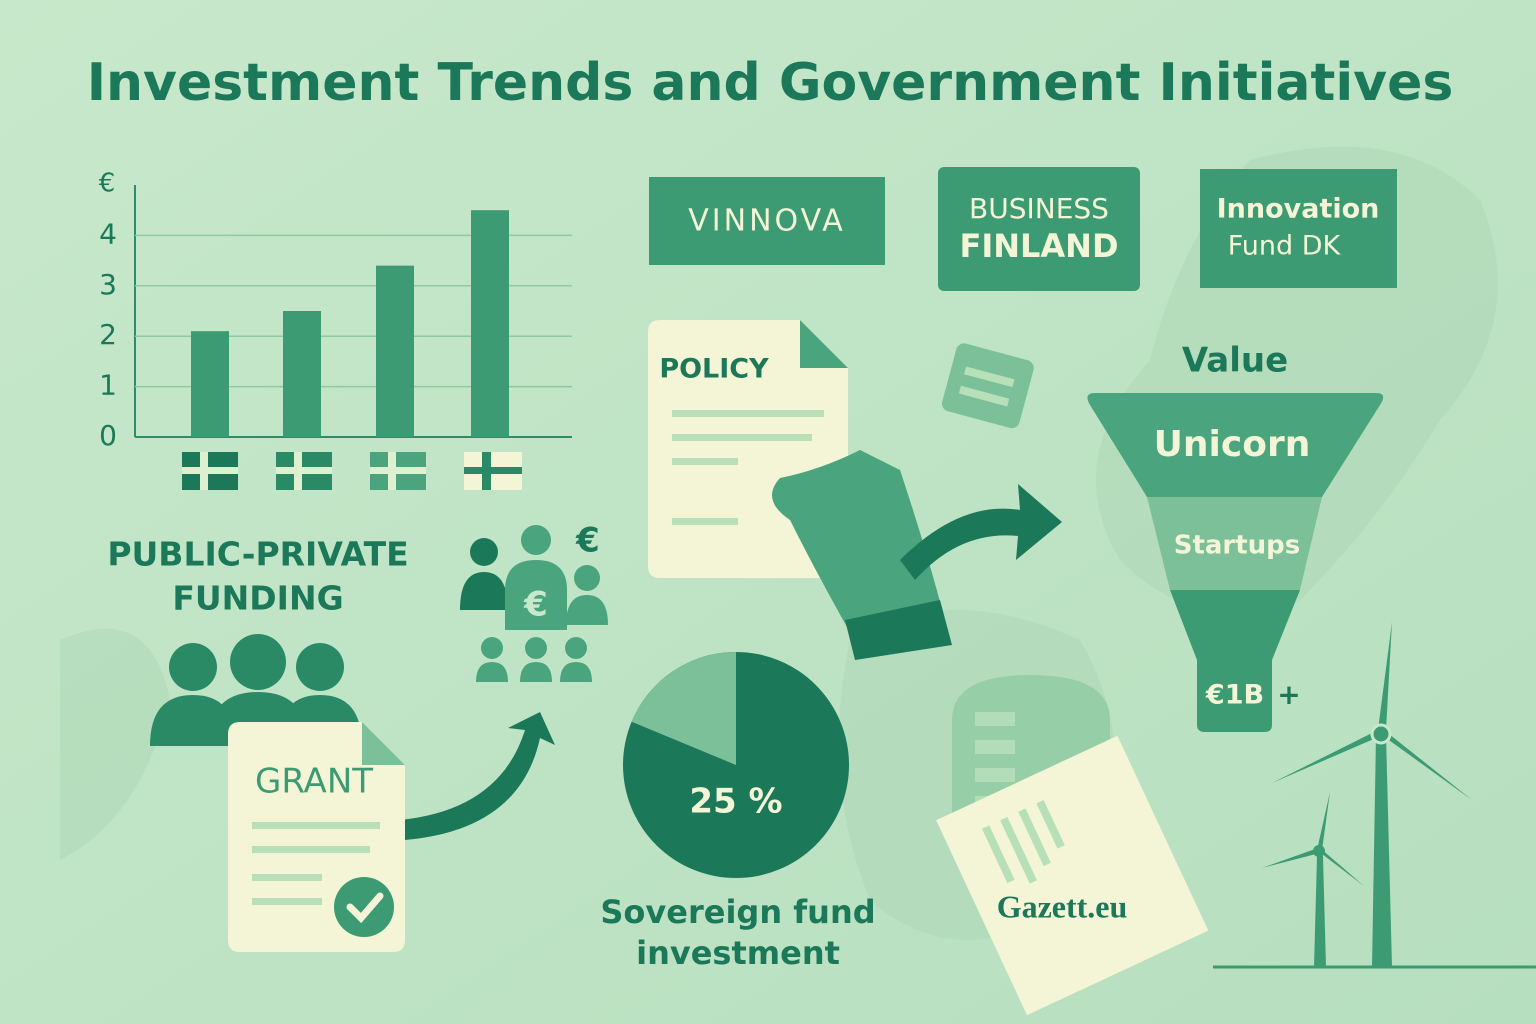 This screenshot has height=1024, width=1536. What do you see at coordinates (1298, 209) in the screenshot?
I see `logo-text: Innovation` at bounding box center [1298, 209].